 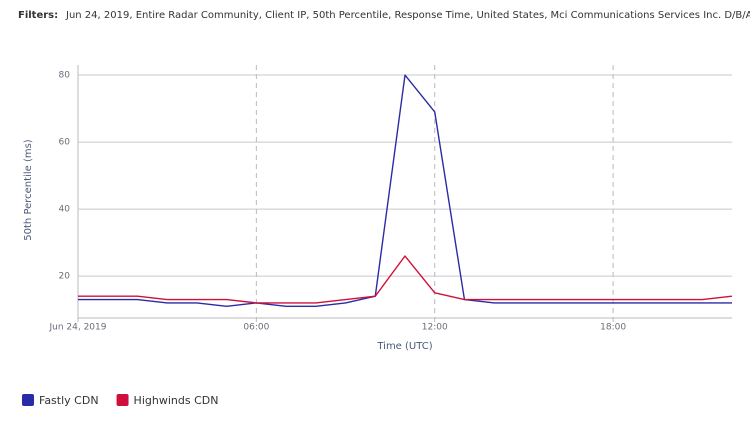 I want to click on legend-label: Highwinds CDN, so click(x=176, y=400).